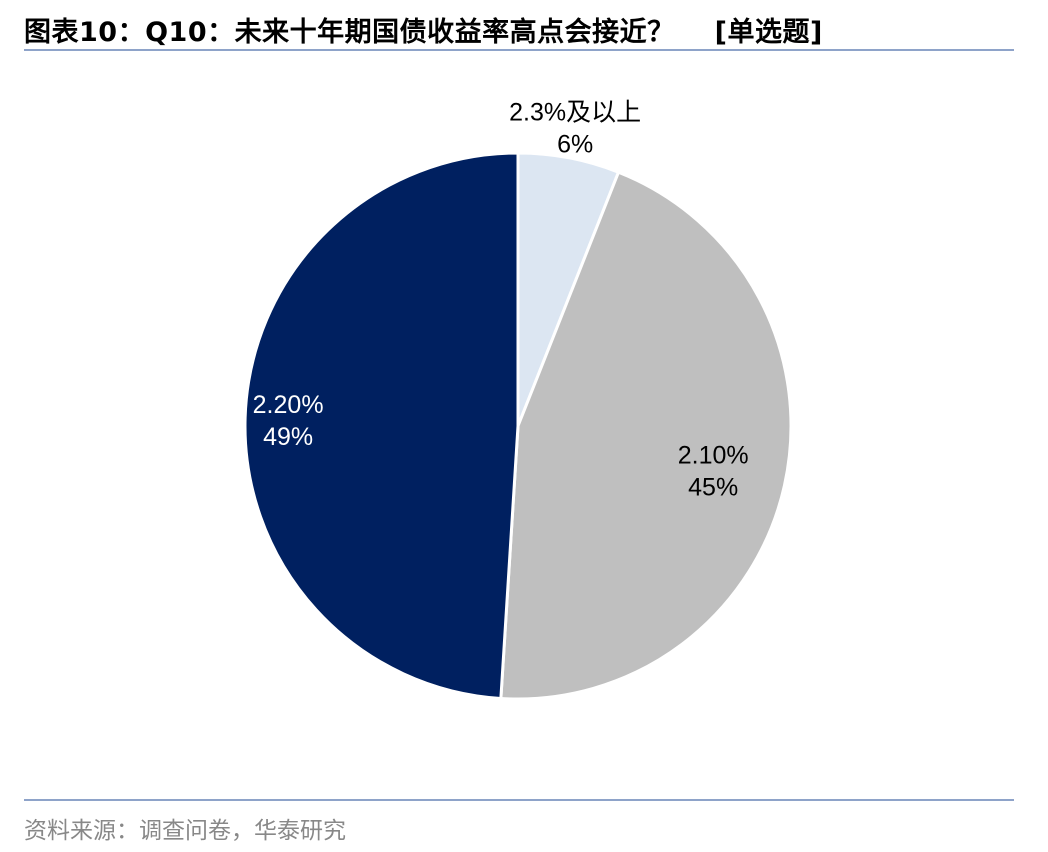 This screenshot has width=1048, height=852. I want to click on slice-percent-label: 49%, so click(288, 437).